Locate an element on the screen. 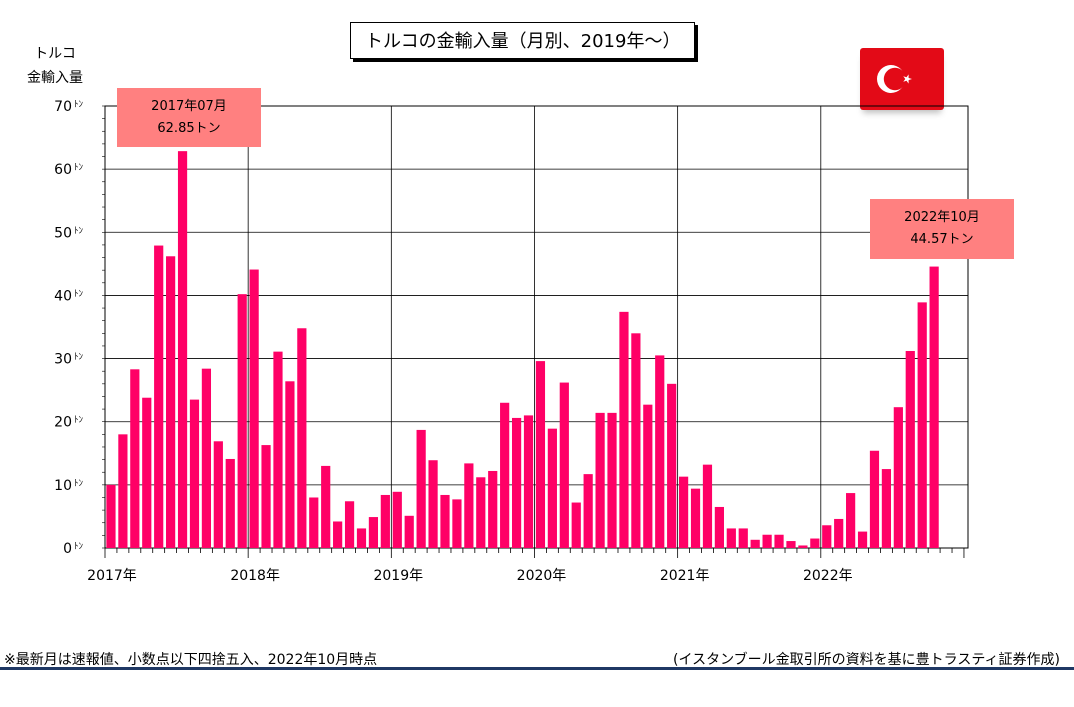 Image resolution: width=1074 pixels, height=707 pixels. bottom-rule is located at coordinates (537, 668).